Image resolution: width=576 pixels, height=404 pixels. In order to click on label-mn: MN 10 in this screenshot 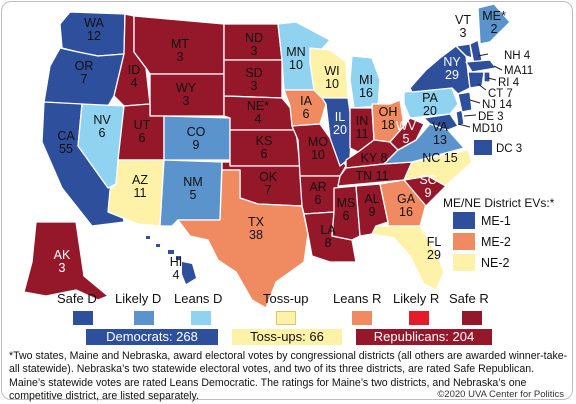, I will do `click(295, 58)`.